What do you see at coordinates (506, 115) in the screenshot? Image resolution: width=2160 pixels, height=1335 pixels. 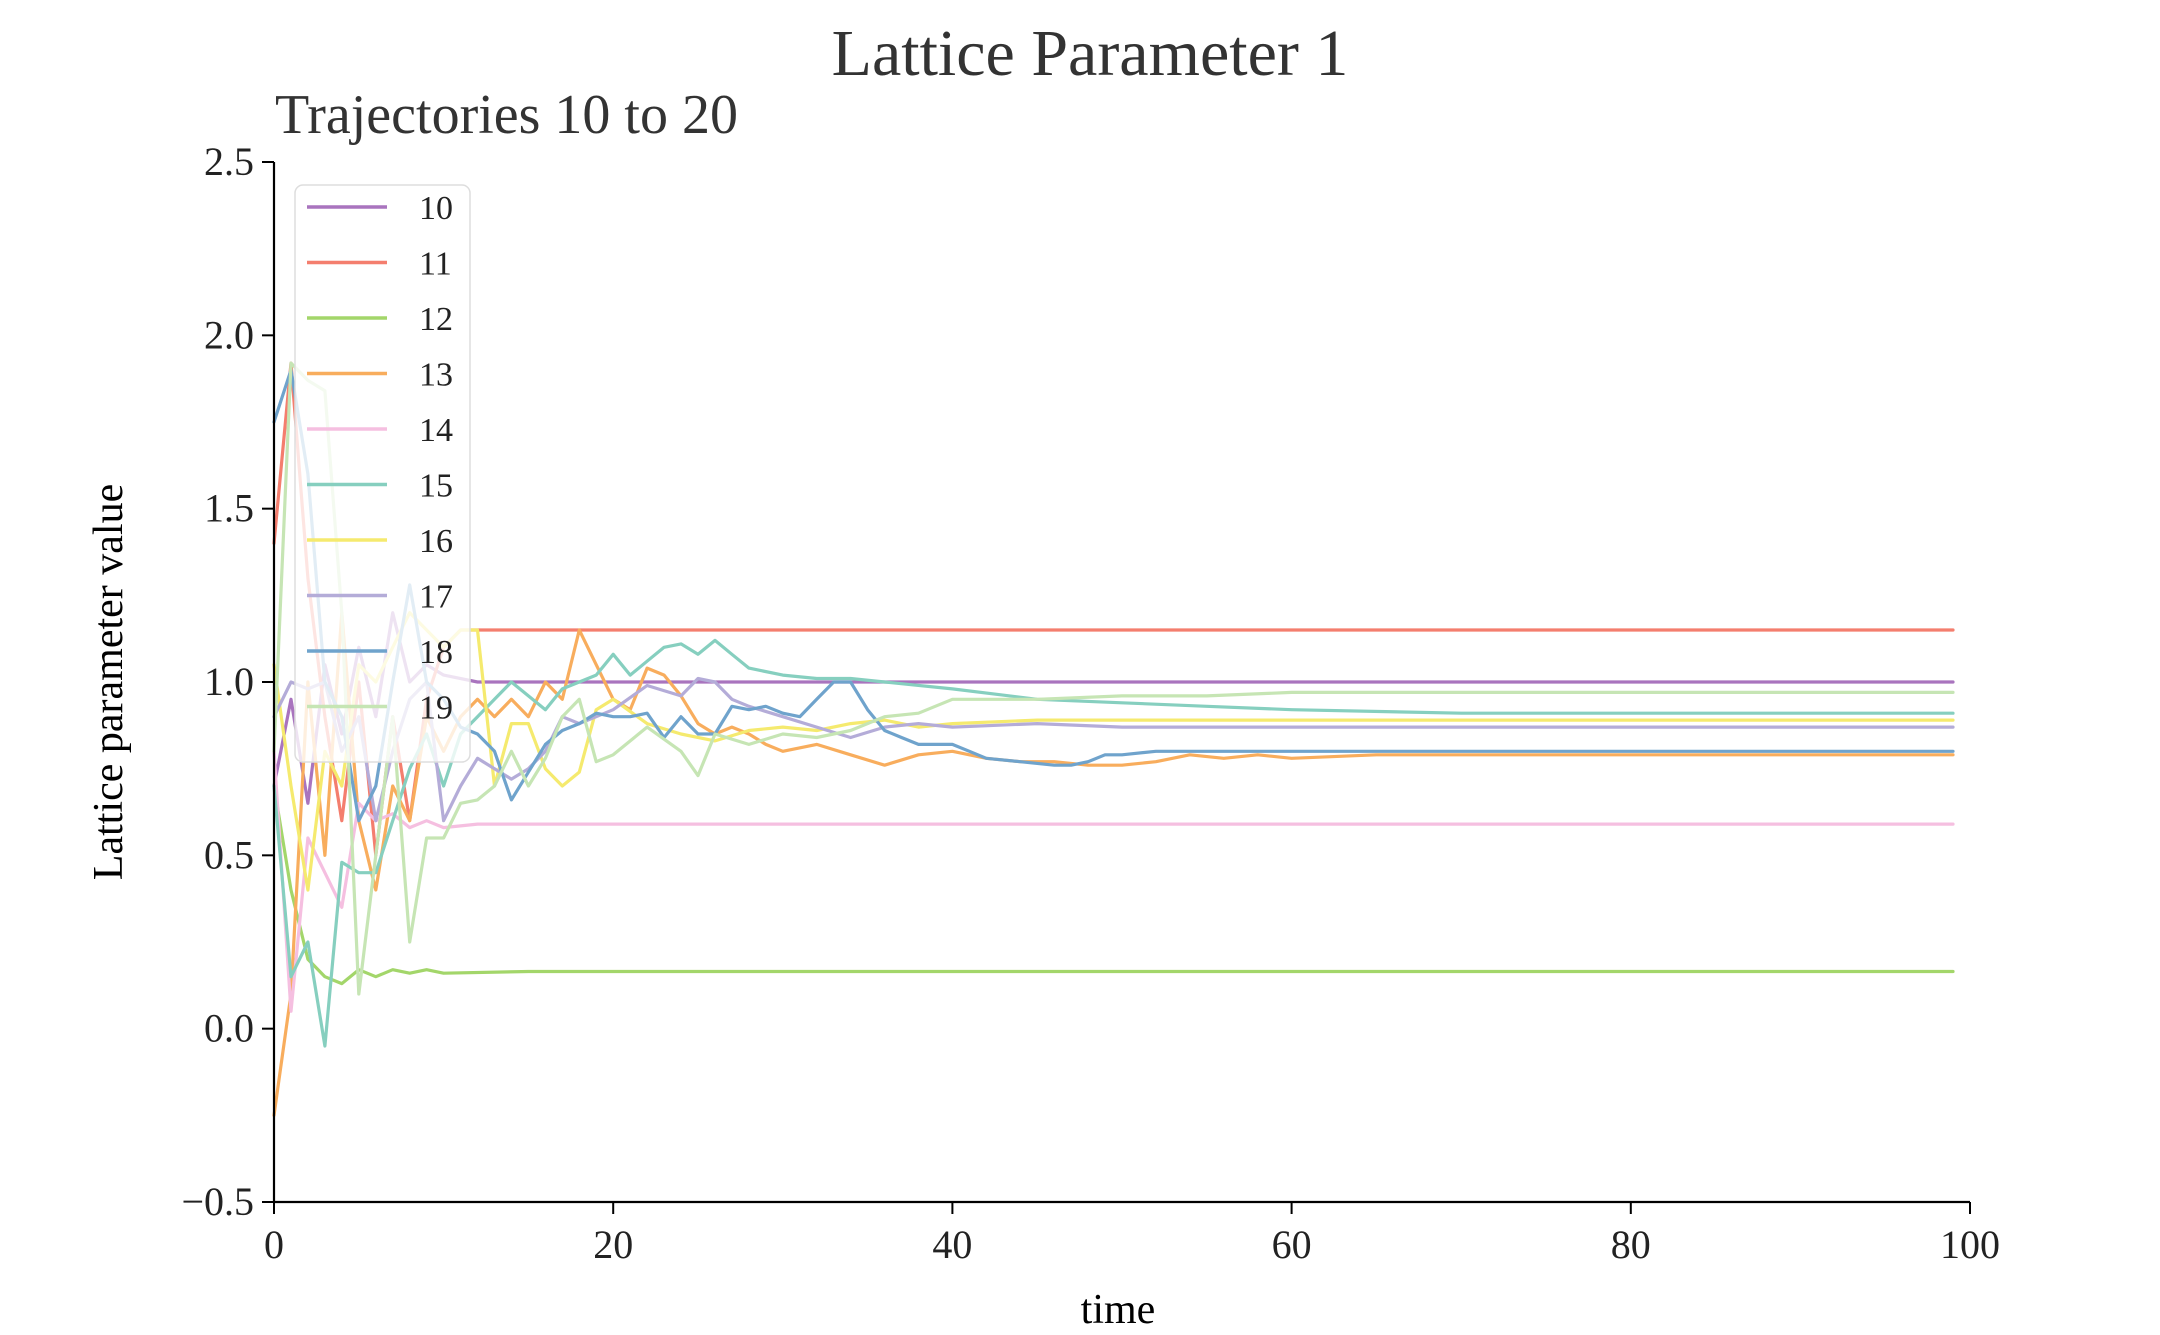 I see `chart-title: Trajectories 10 to 20` at bounding box center [506, 115].